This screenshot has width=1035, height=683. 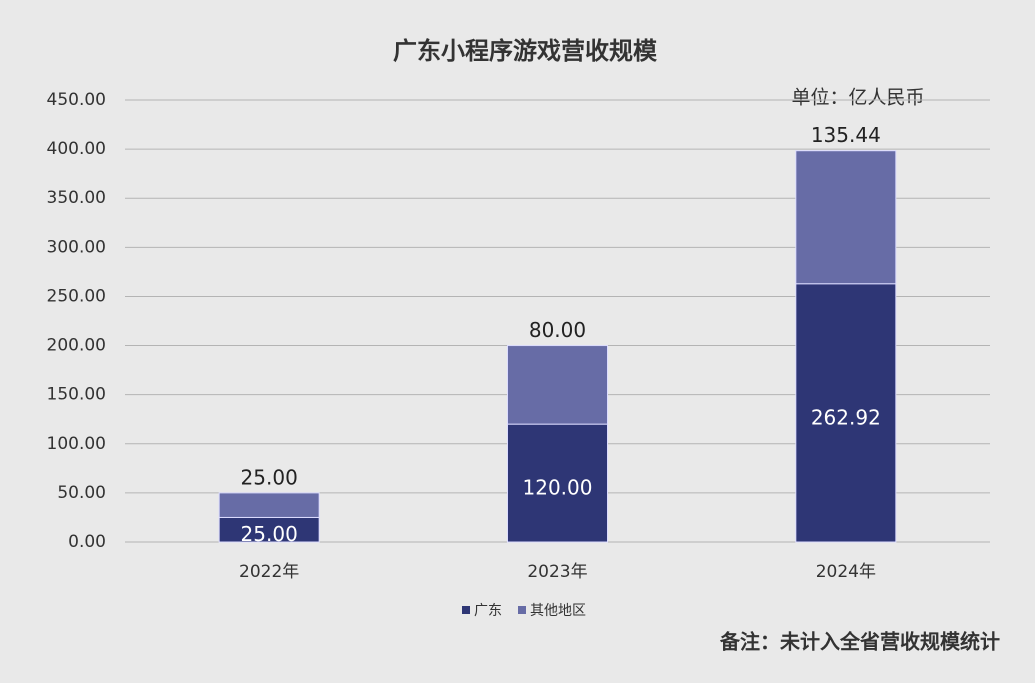 What do you see at coordinates (846, 572) in the screenshot?
I see `x-tick-label: 2024年` at bounding box center [846, 572].